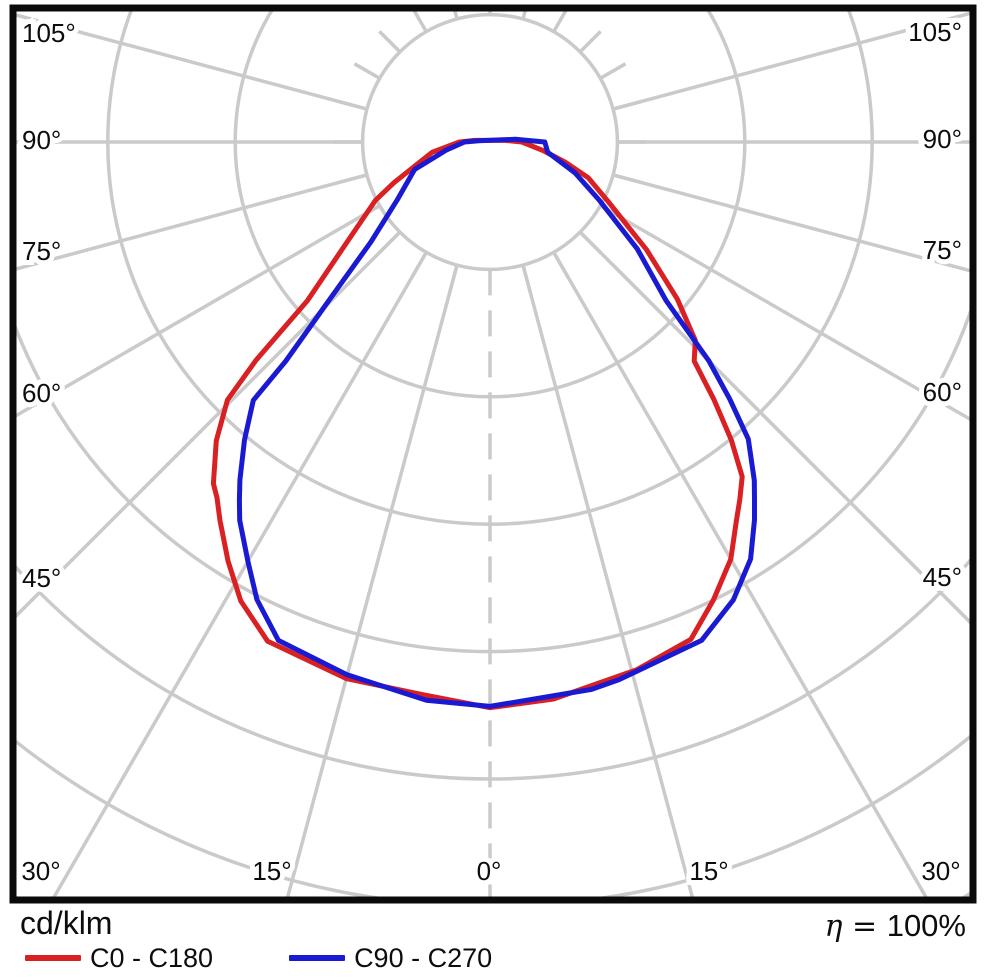 Image resolution: width=1000 pixels, height=979 pixels. I want to click on efficiency-label: η = 100%, so click(895, 926).